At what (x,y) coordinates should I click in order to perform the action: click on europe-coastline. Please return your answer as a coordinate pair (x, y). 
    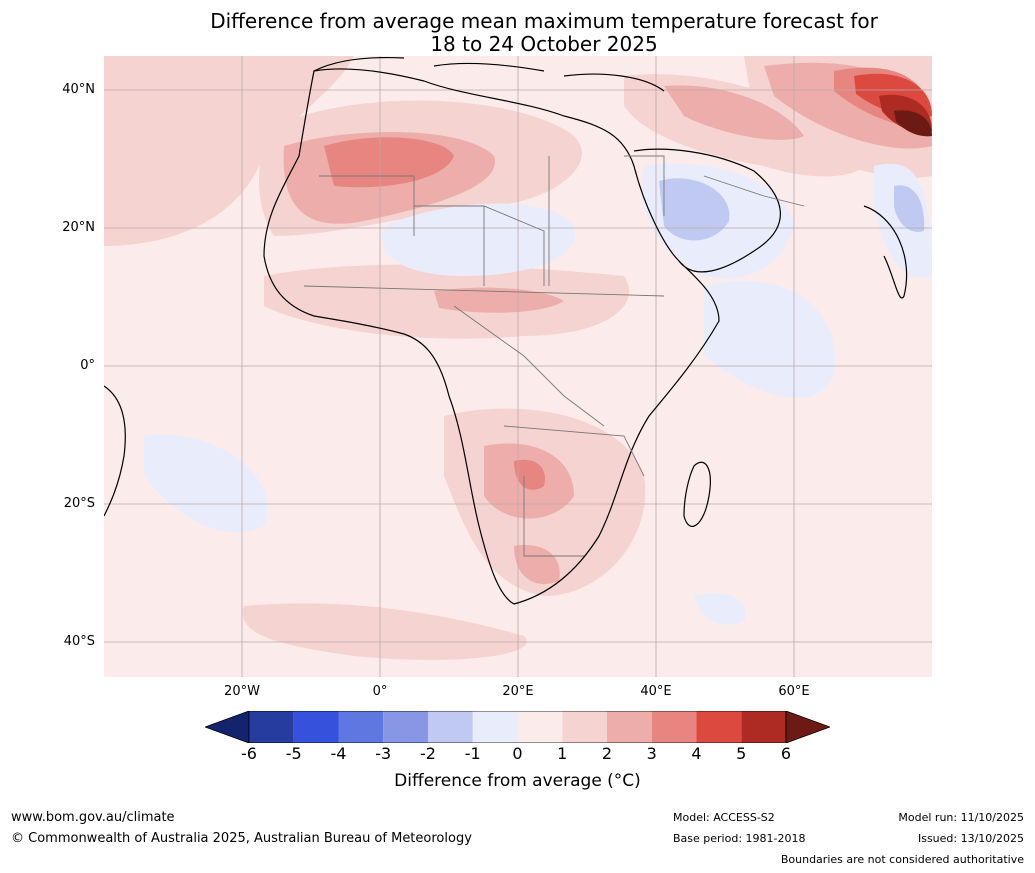
    Looking at the image, I should click on (489, 74).